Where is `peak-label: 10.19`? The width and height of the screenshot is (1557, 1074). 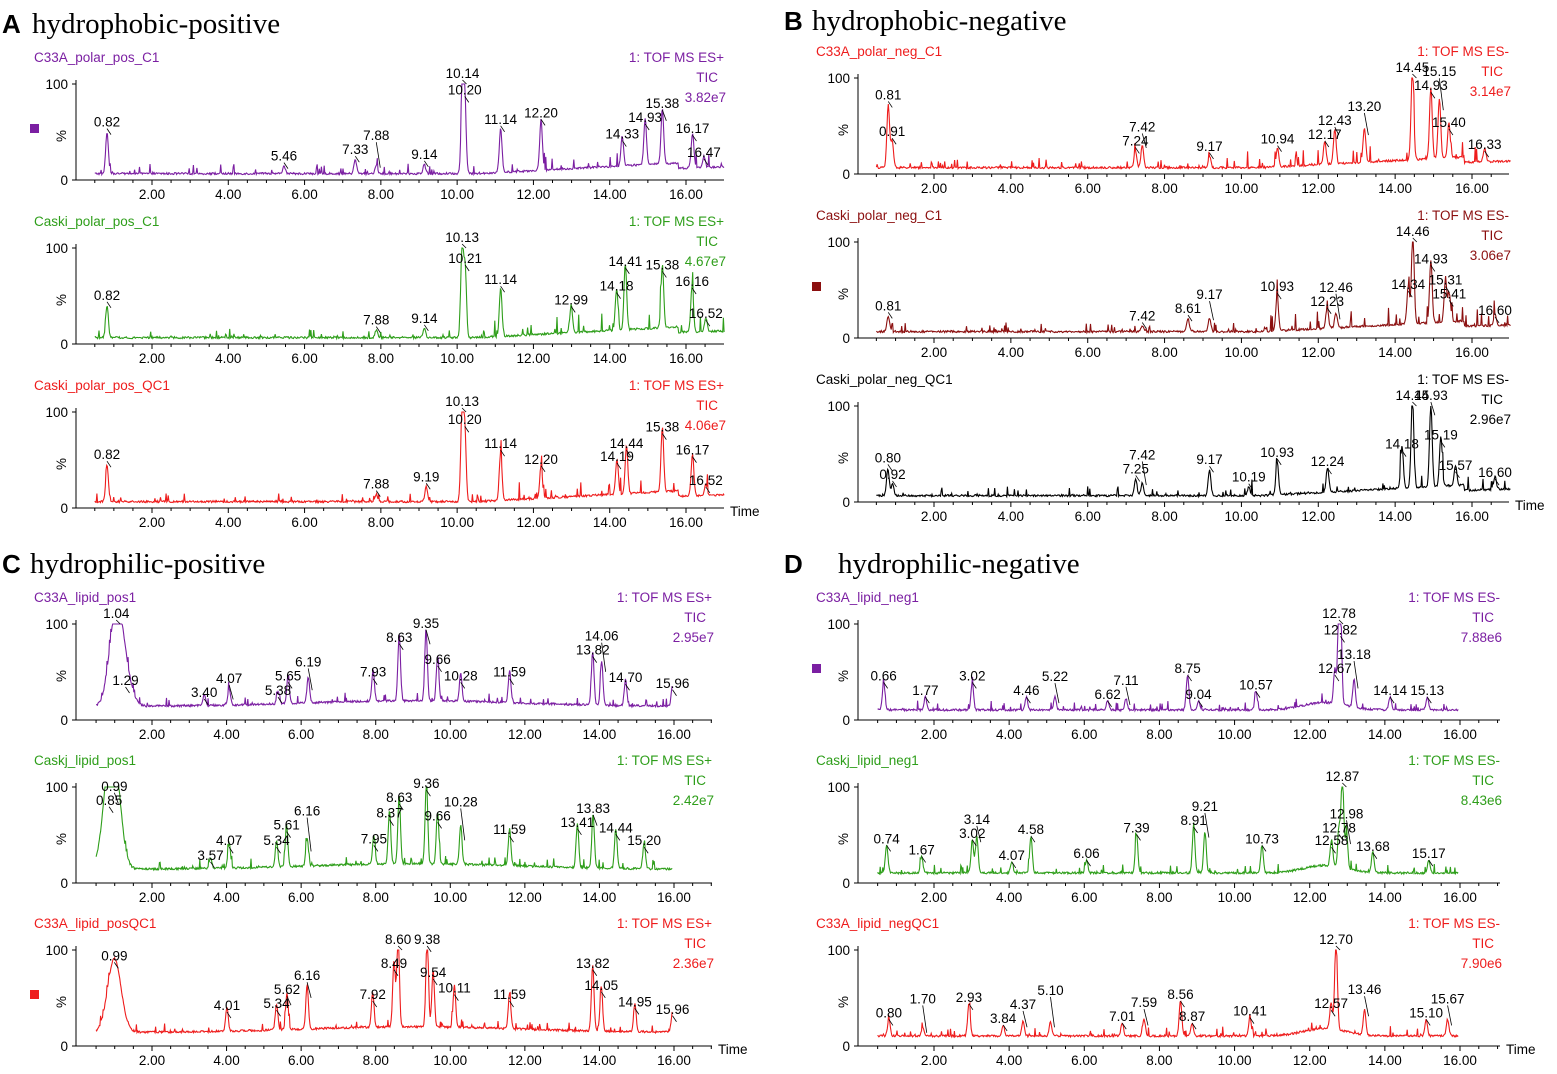
peak-label: 10.19 is located at coordinates (1249, 477).